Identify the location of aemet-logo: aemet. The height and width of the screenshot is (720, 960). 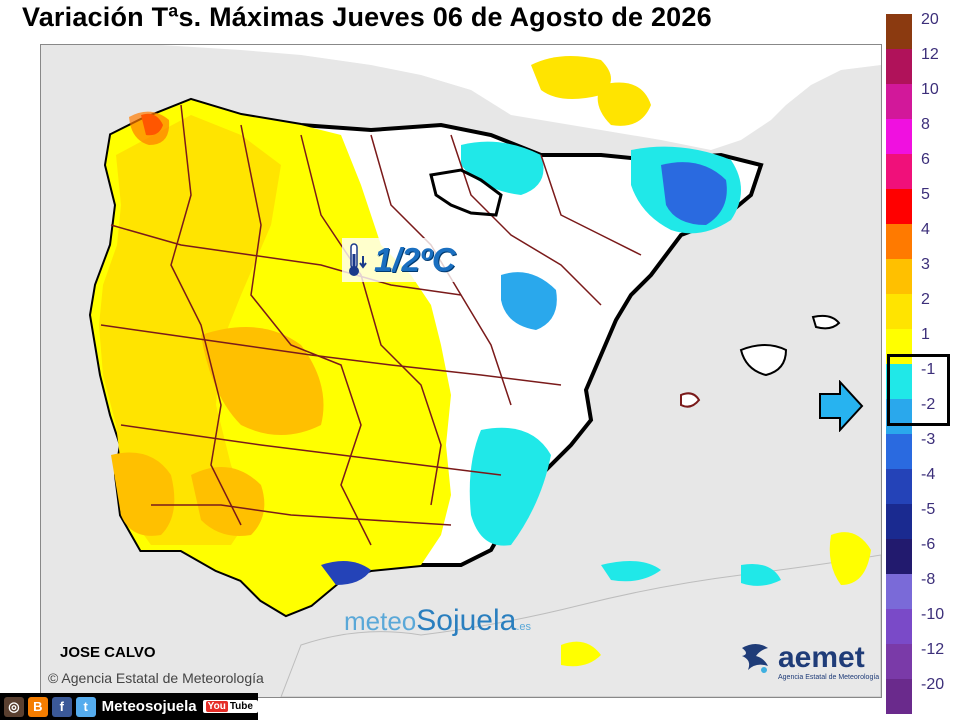
(801, 658).